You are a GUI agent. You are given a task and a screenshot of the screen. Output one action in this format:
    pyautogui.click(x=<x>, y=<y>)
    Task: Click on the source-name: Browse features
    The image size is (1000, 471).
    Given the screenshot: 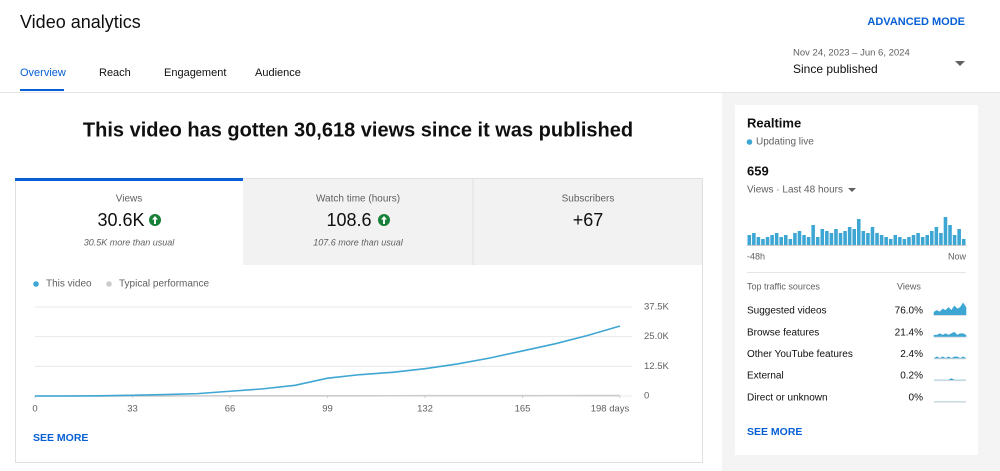 What is the action you would take?
    pyautogui.click(x=783, y=332)
    